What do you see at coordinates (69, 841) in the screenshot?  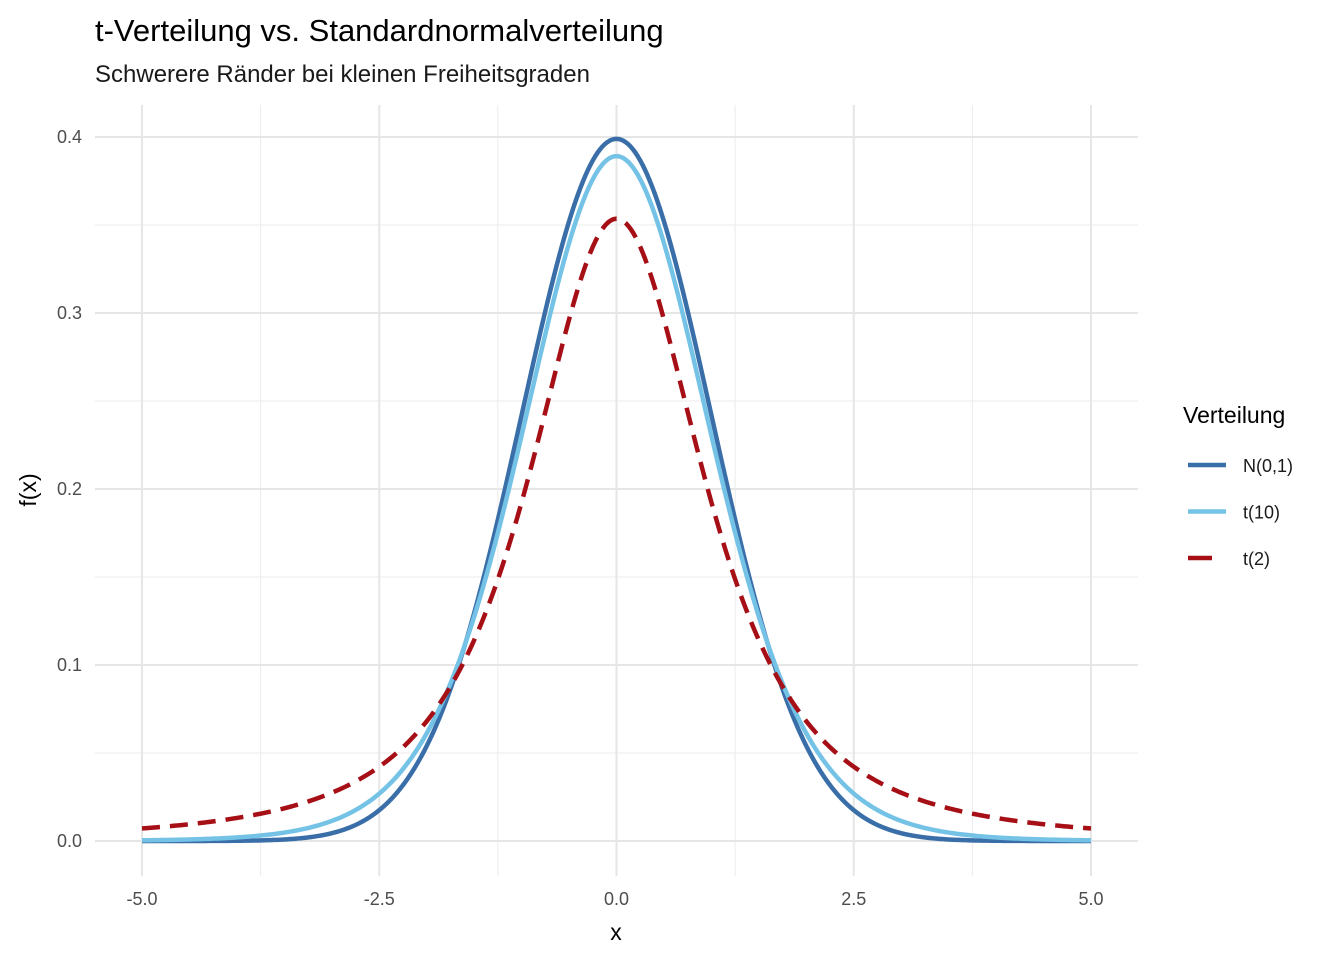 I see `y-tick-label: 0.0` at bounding box center [69, 841].